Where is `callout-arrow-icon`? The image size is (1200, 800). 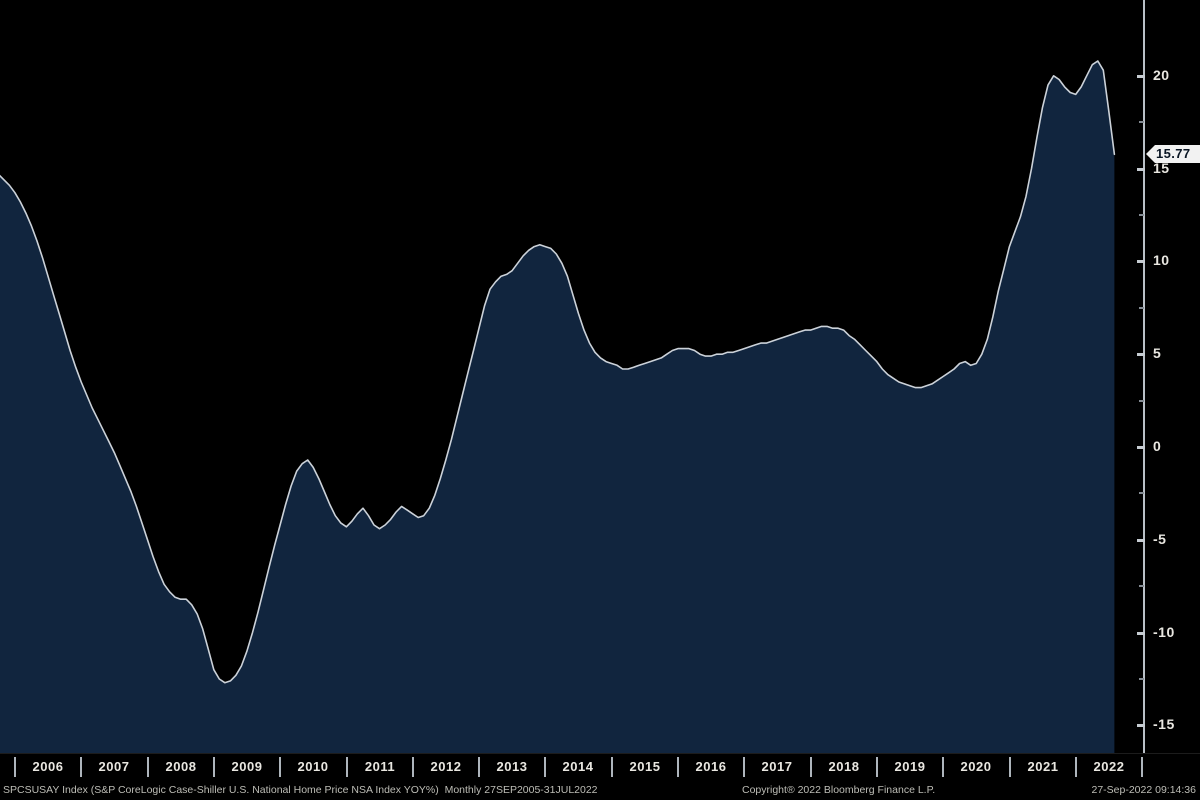 callout-arrow-icon is located at coordinates (1150, 154).